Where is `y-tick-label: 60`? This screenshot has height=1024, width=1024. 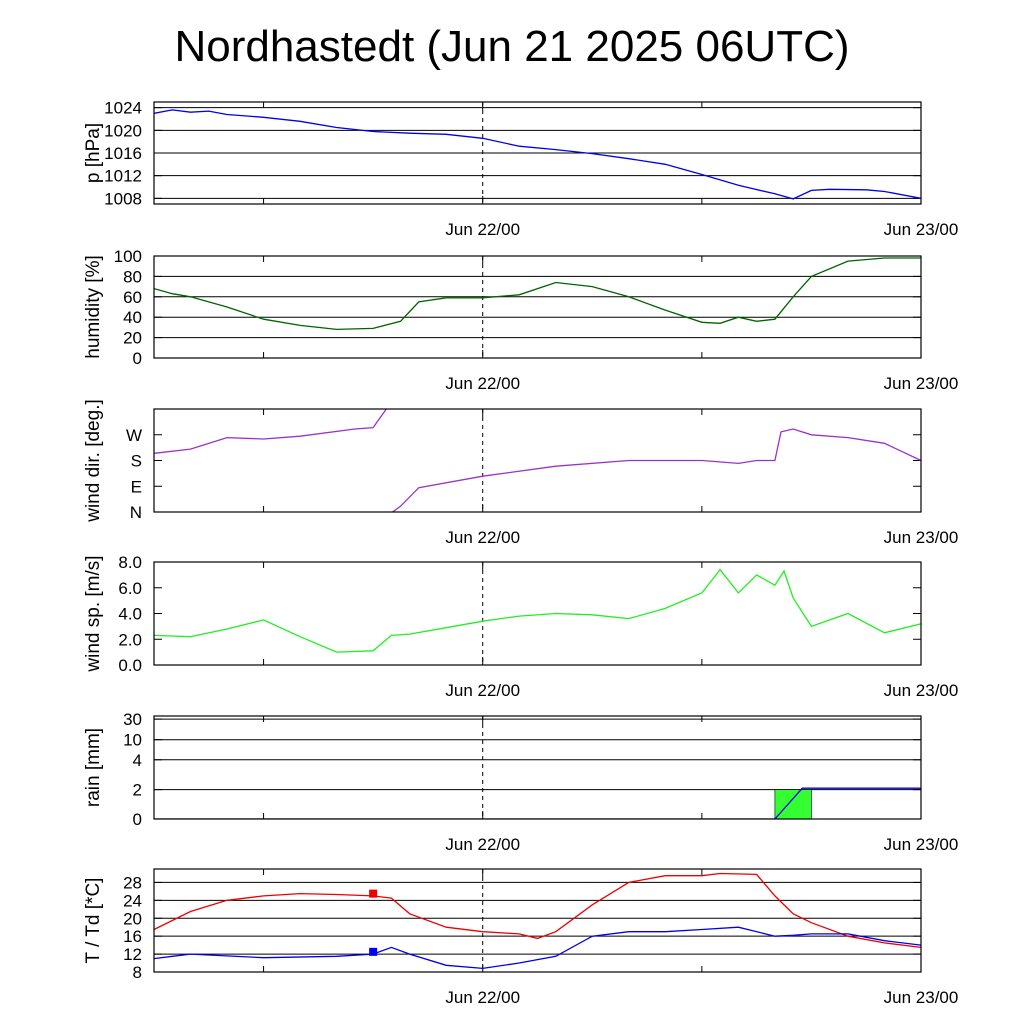 y-tick-label: 60 is located at coordinates (132, 297).